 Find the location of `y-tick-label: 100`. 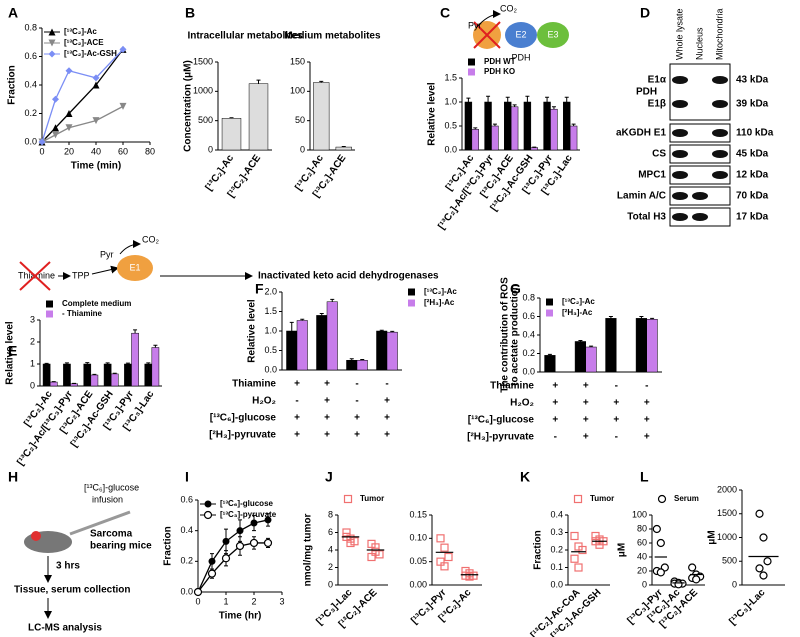

y-tick-label: 100 is located at coordinates (639, 514).